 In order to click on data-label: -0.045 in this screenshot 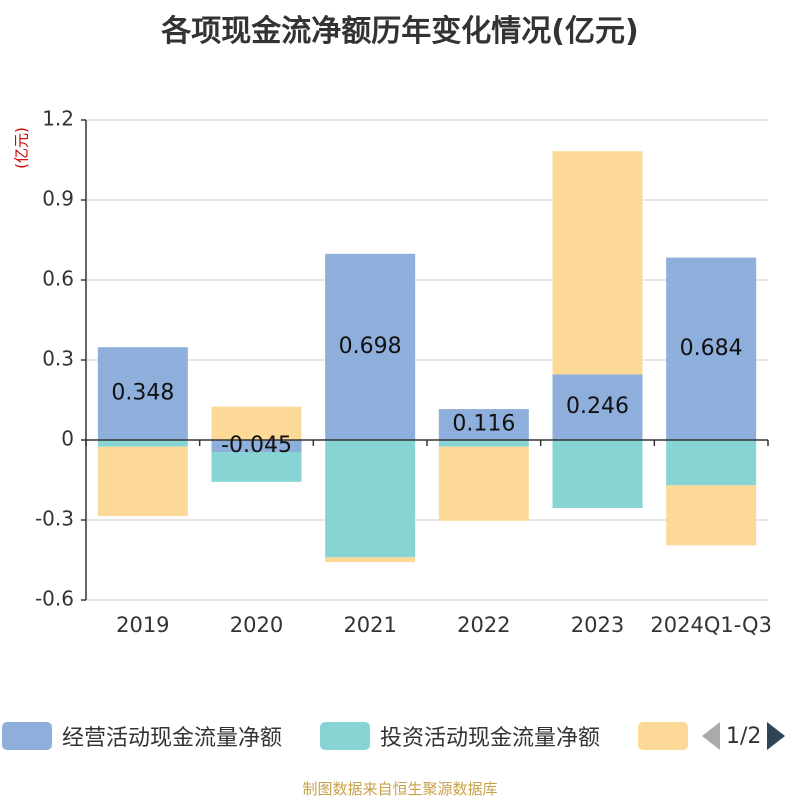, I will do `click(256, 445)`.